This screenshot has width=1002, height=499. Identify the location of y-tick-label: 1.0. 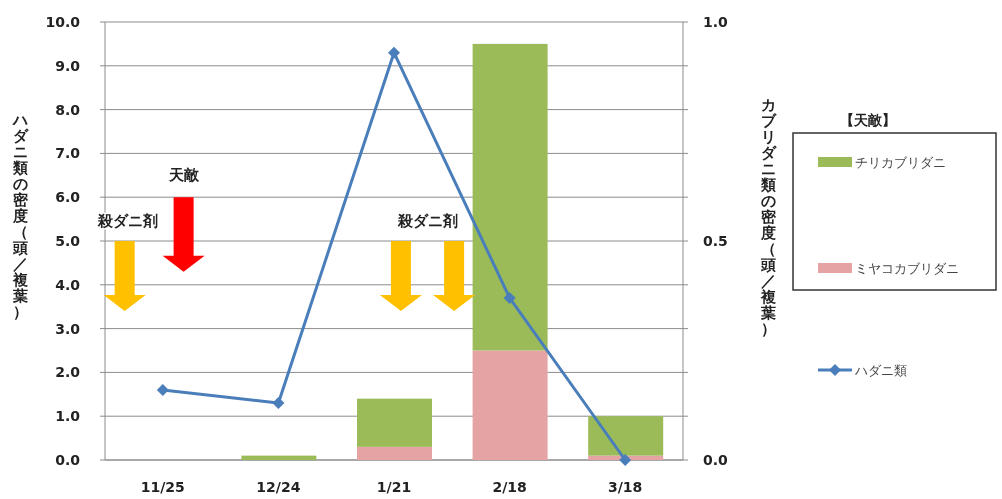
(68, 416).